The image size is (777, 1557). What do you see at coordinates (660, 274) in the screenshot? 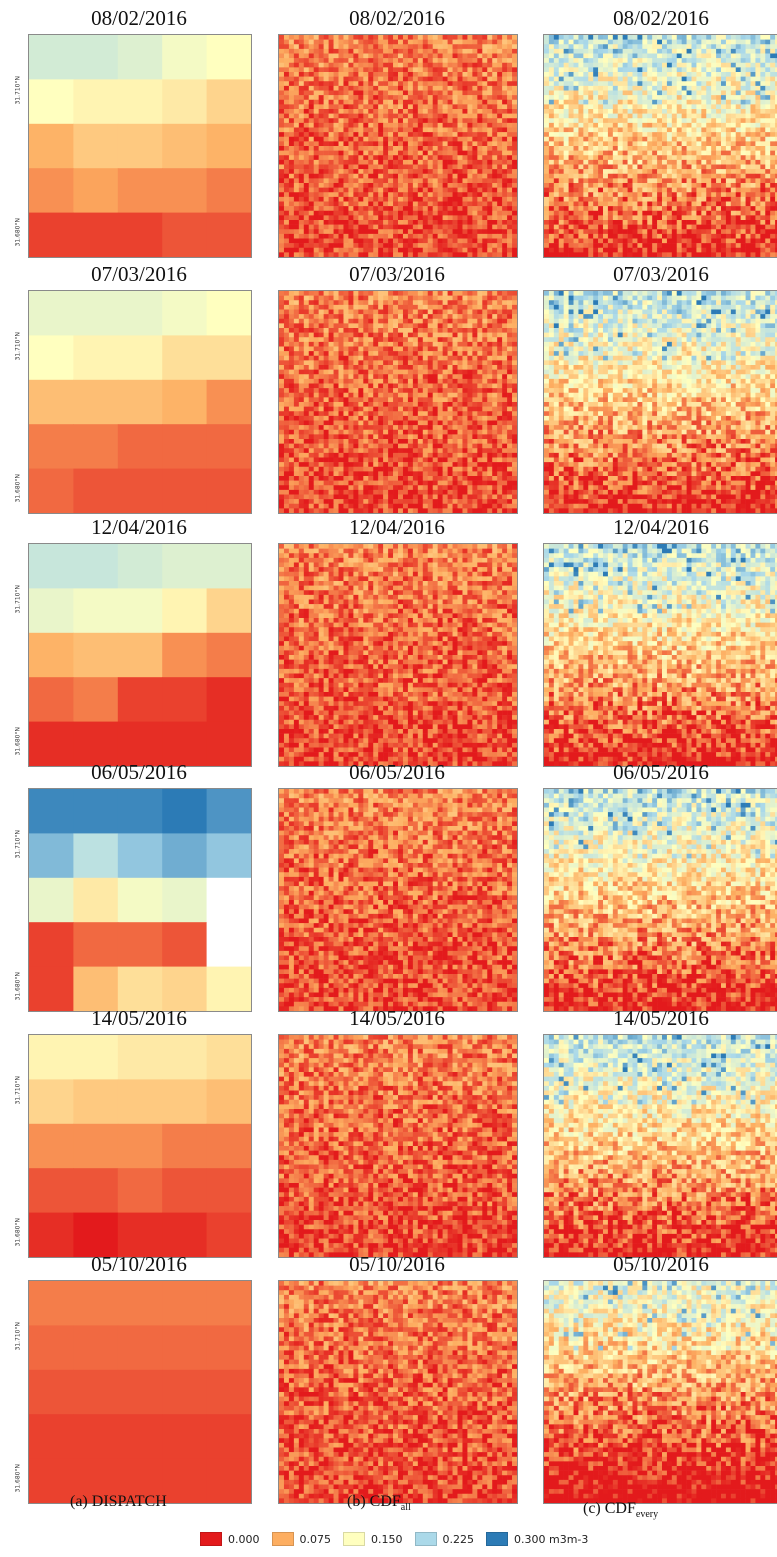
I see `date-label-c-2: 07/03/2016` at bounding box center [660, 274].